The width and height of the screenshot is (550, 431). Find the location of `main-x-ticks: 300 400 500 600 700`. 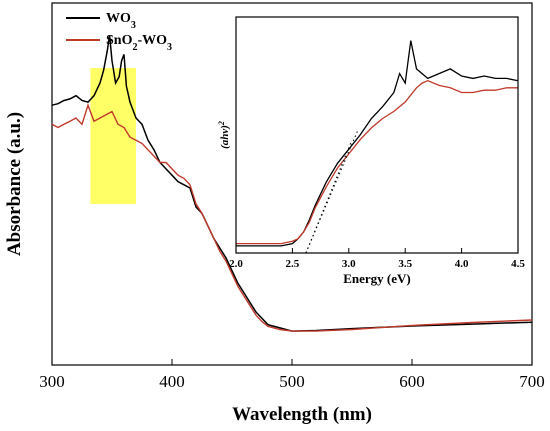

main-x-ticks: 300 400 500 600 700 is located at coordinates (292, 375).